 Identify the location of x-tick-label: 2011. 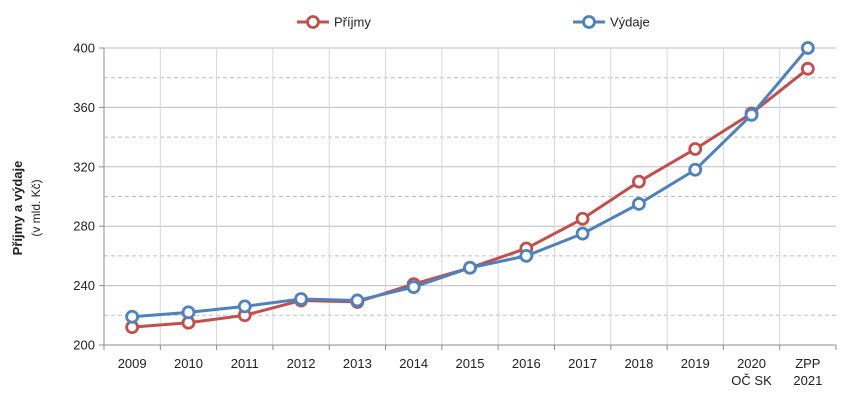
(245, 363).